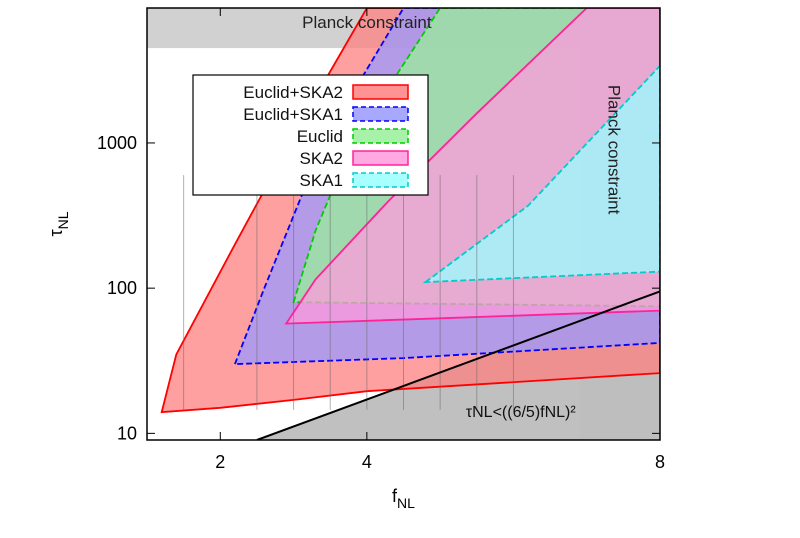 The width and height of the screenshot is (800, 538). What do you see at coordinates (403, 498) in the screenshot?
I see `x-axis-label: fNL` at bounding box center [403, 498].